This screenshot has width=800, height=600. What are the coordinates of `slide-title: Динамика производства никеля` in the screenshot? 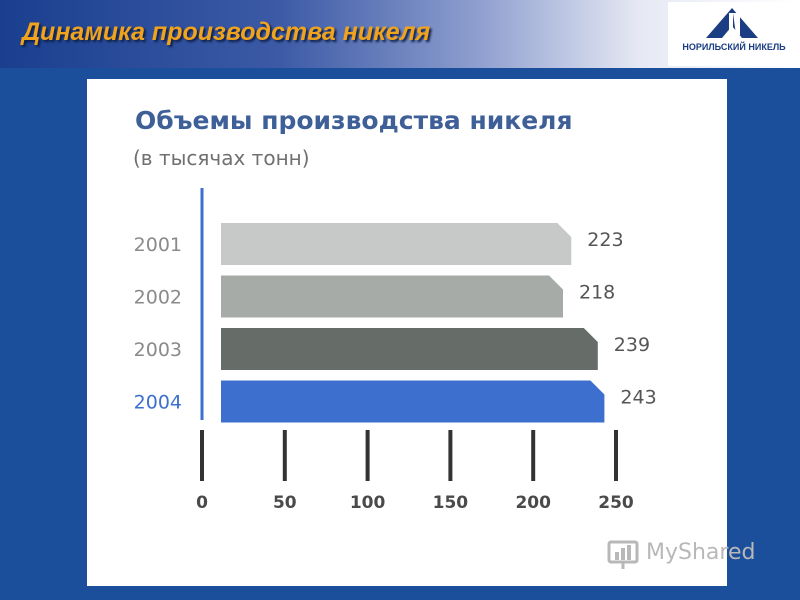 It's located at (226, 32).